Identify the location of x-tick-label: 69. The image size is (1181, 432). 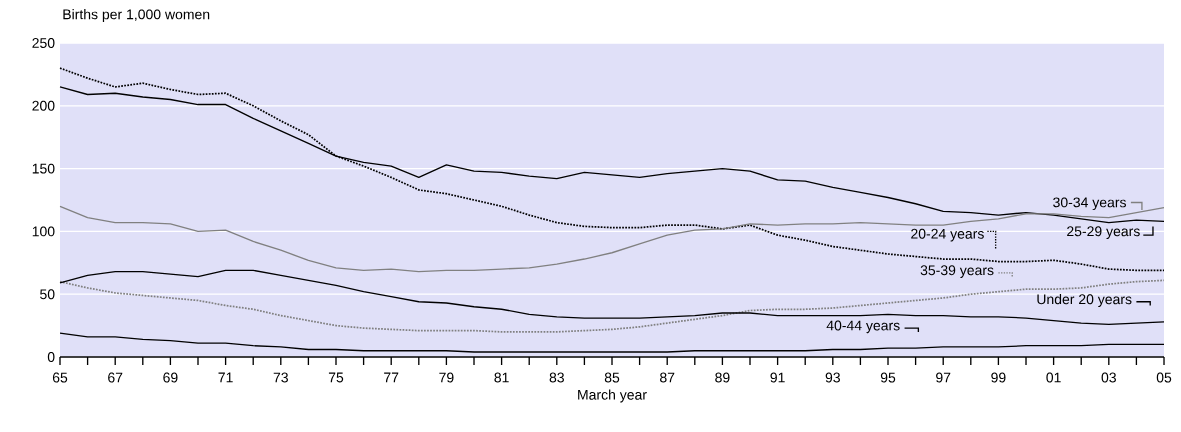
(170, 377).